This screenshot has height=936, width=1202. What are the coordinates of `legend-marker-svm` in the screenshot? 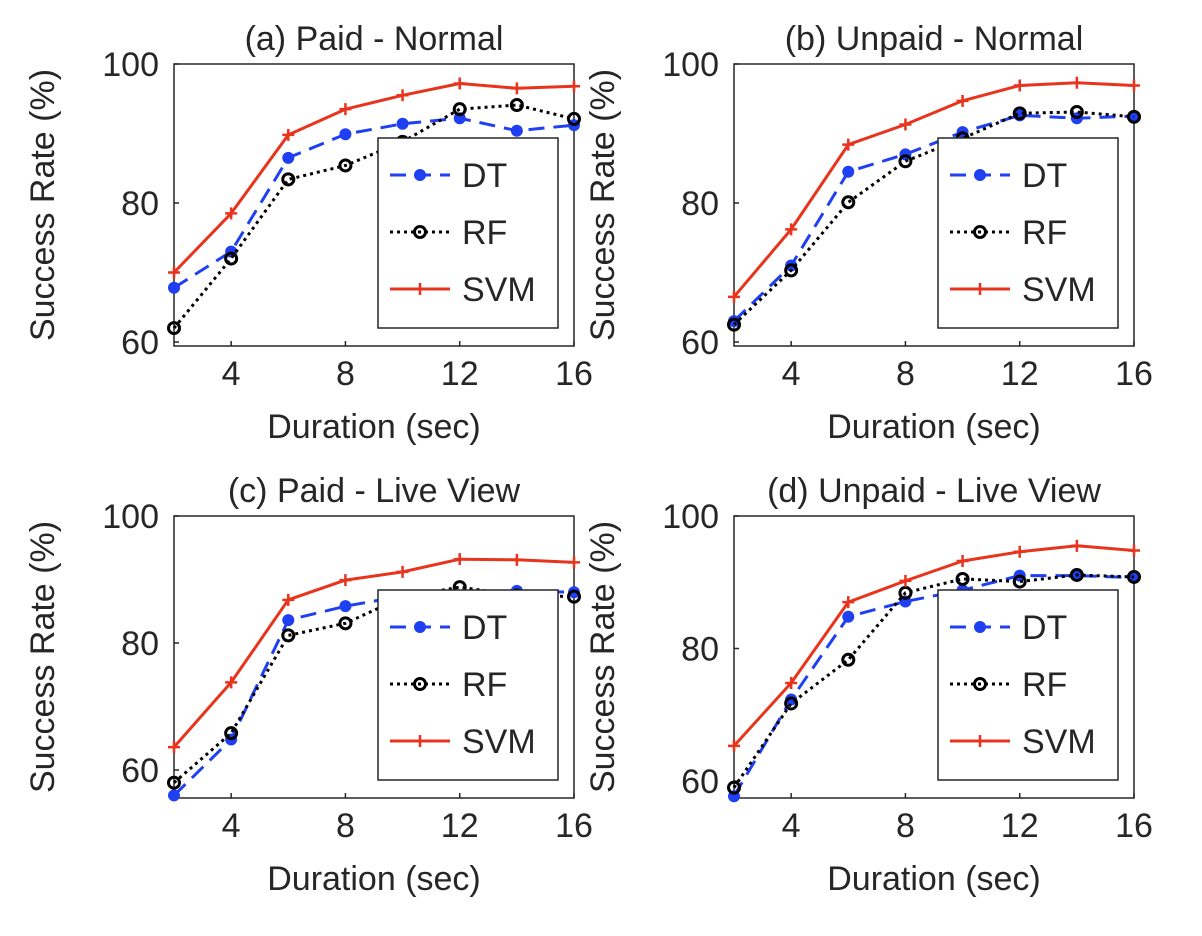 It's located at (980, 741).